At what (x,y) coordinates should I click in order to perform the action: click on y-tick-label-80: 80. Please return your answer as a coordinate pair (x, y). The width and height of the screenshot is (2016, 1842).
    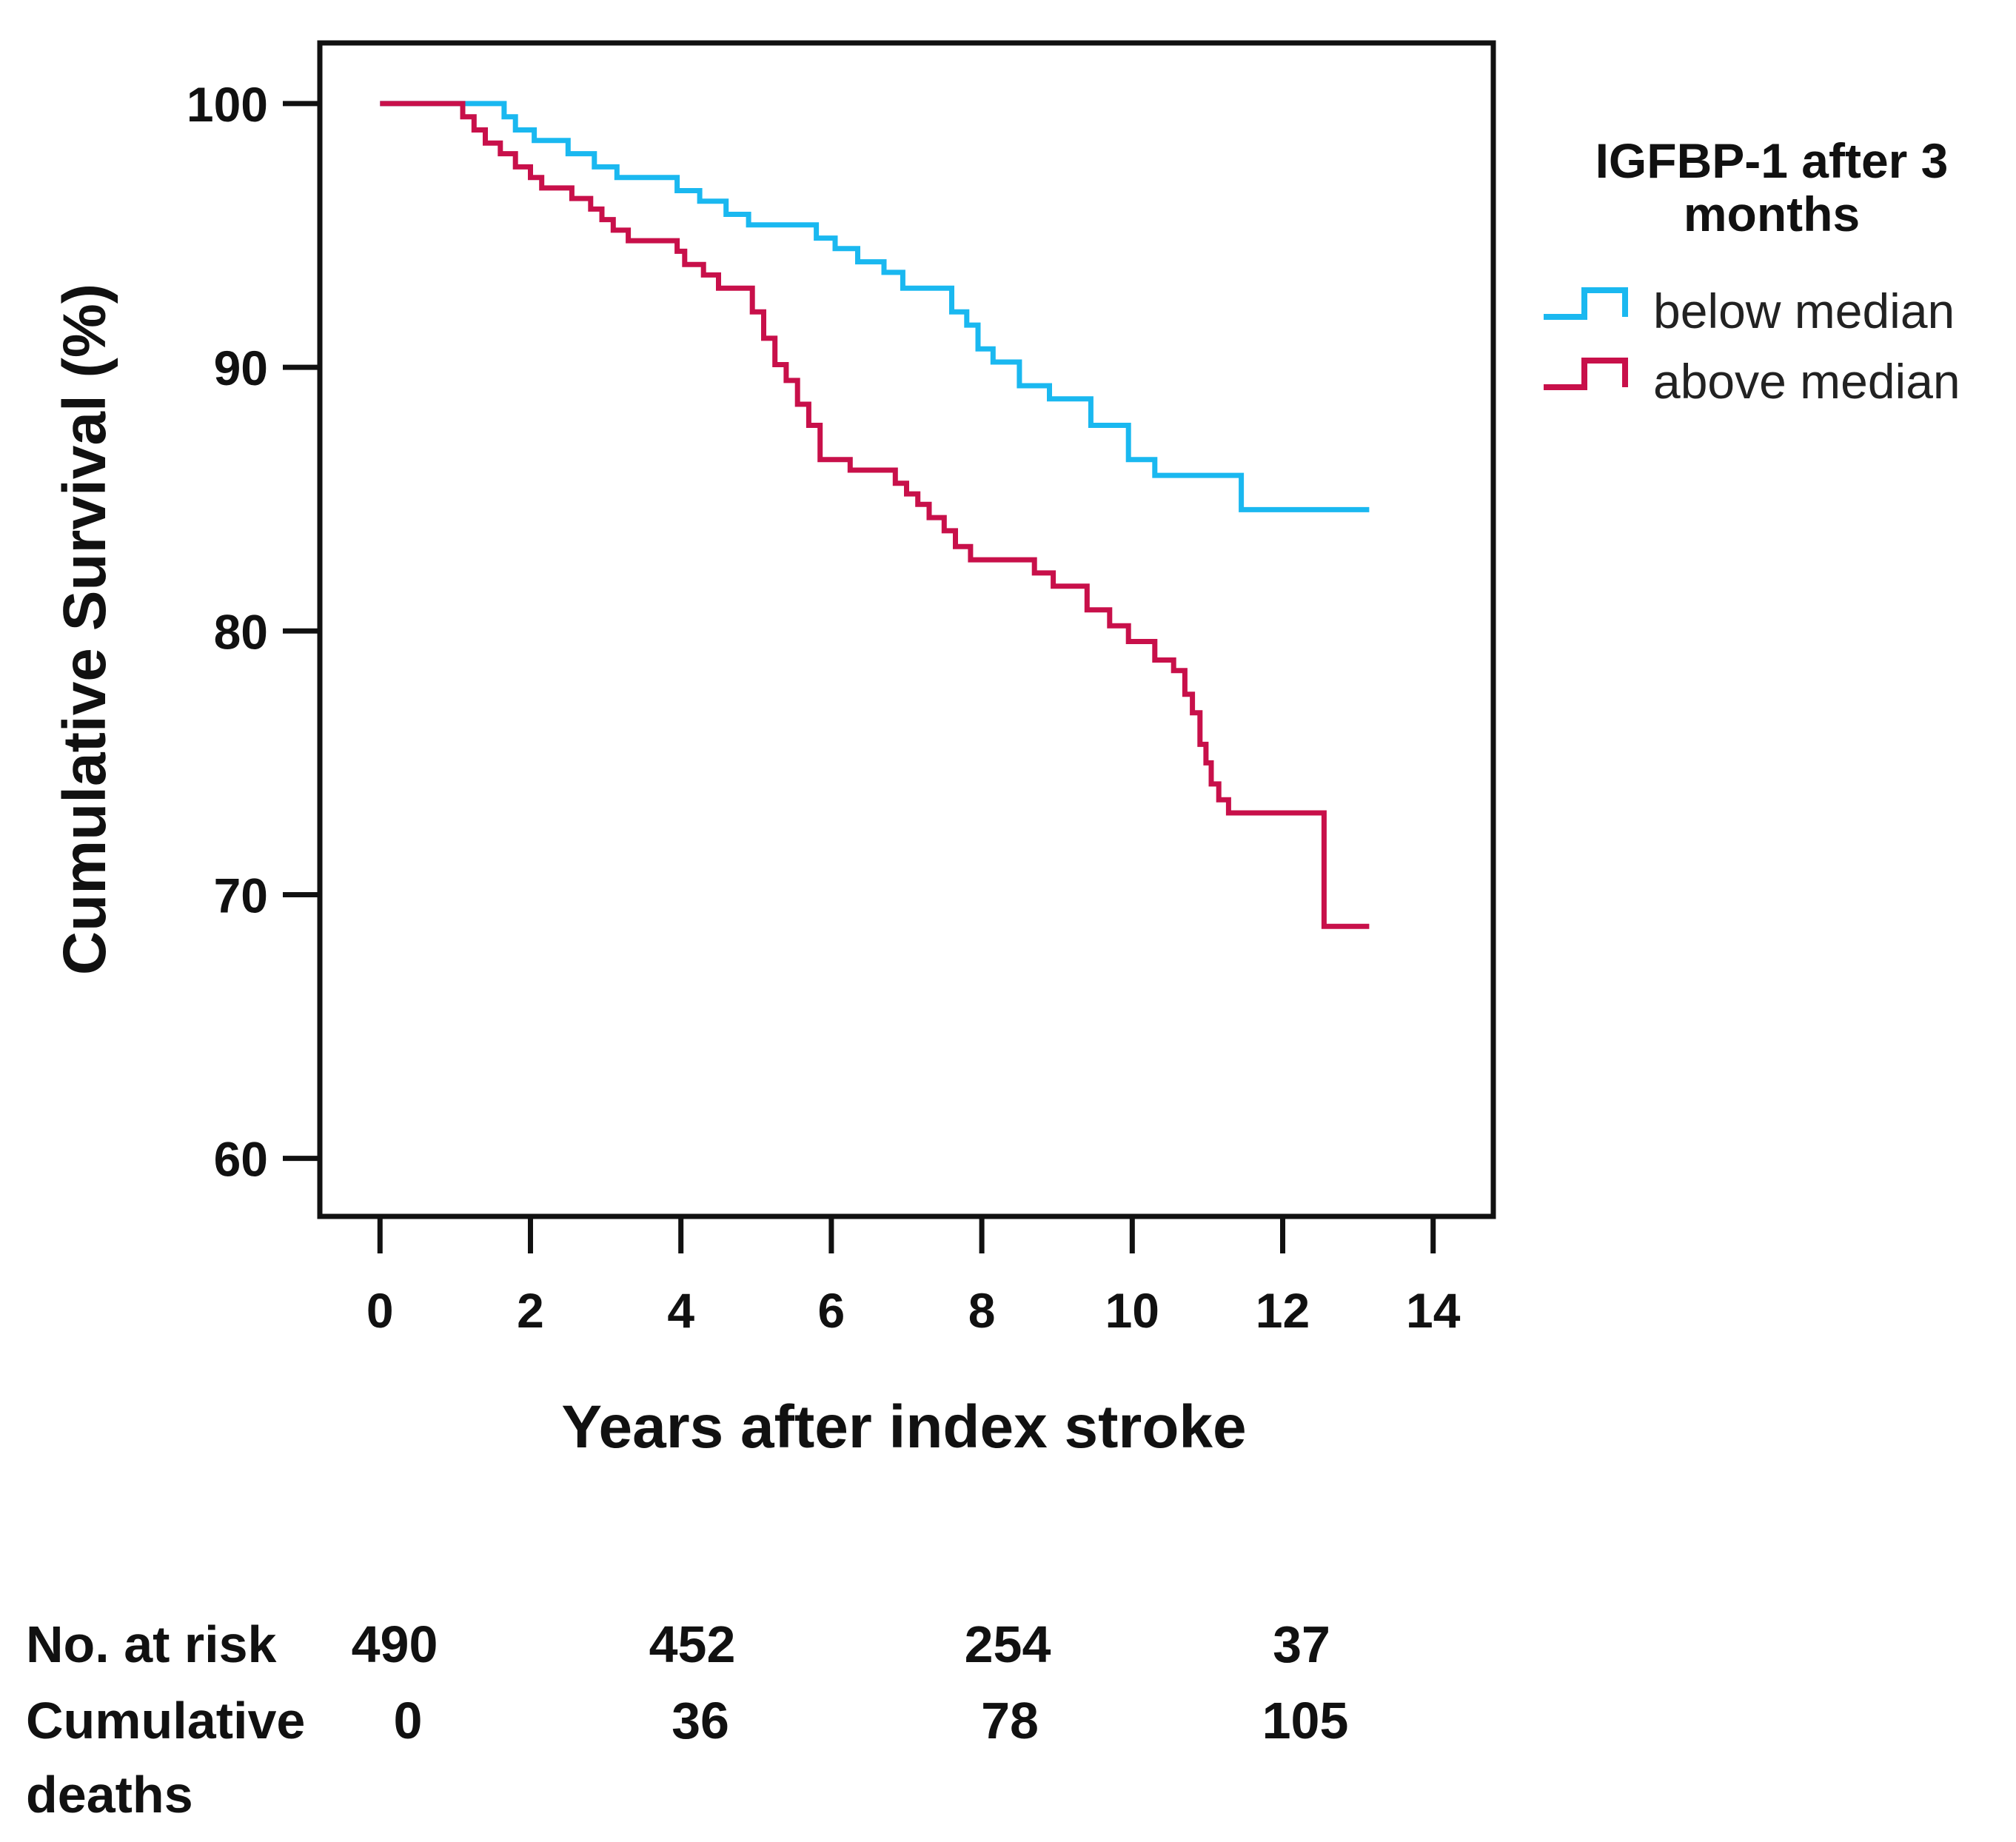
    Looking at the image, I should click on (241, 631).